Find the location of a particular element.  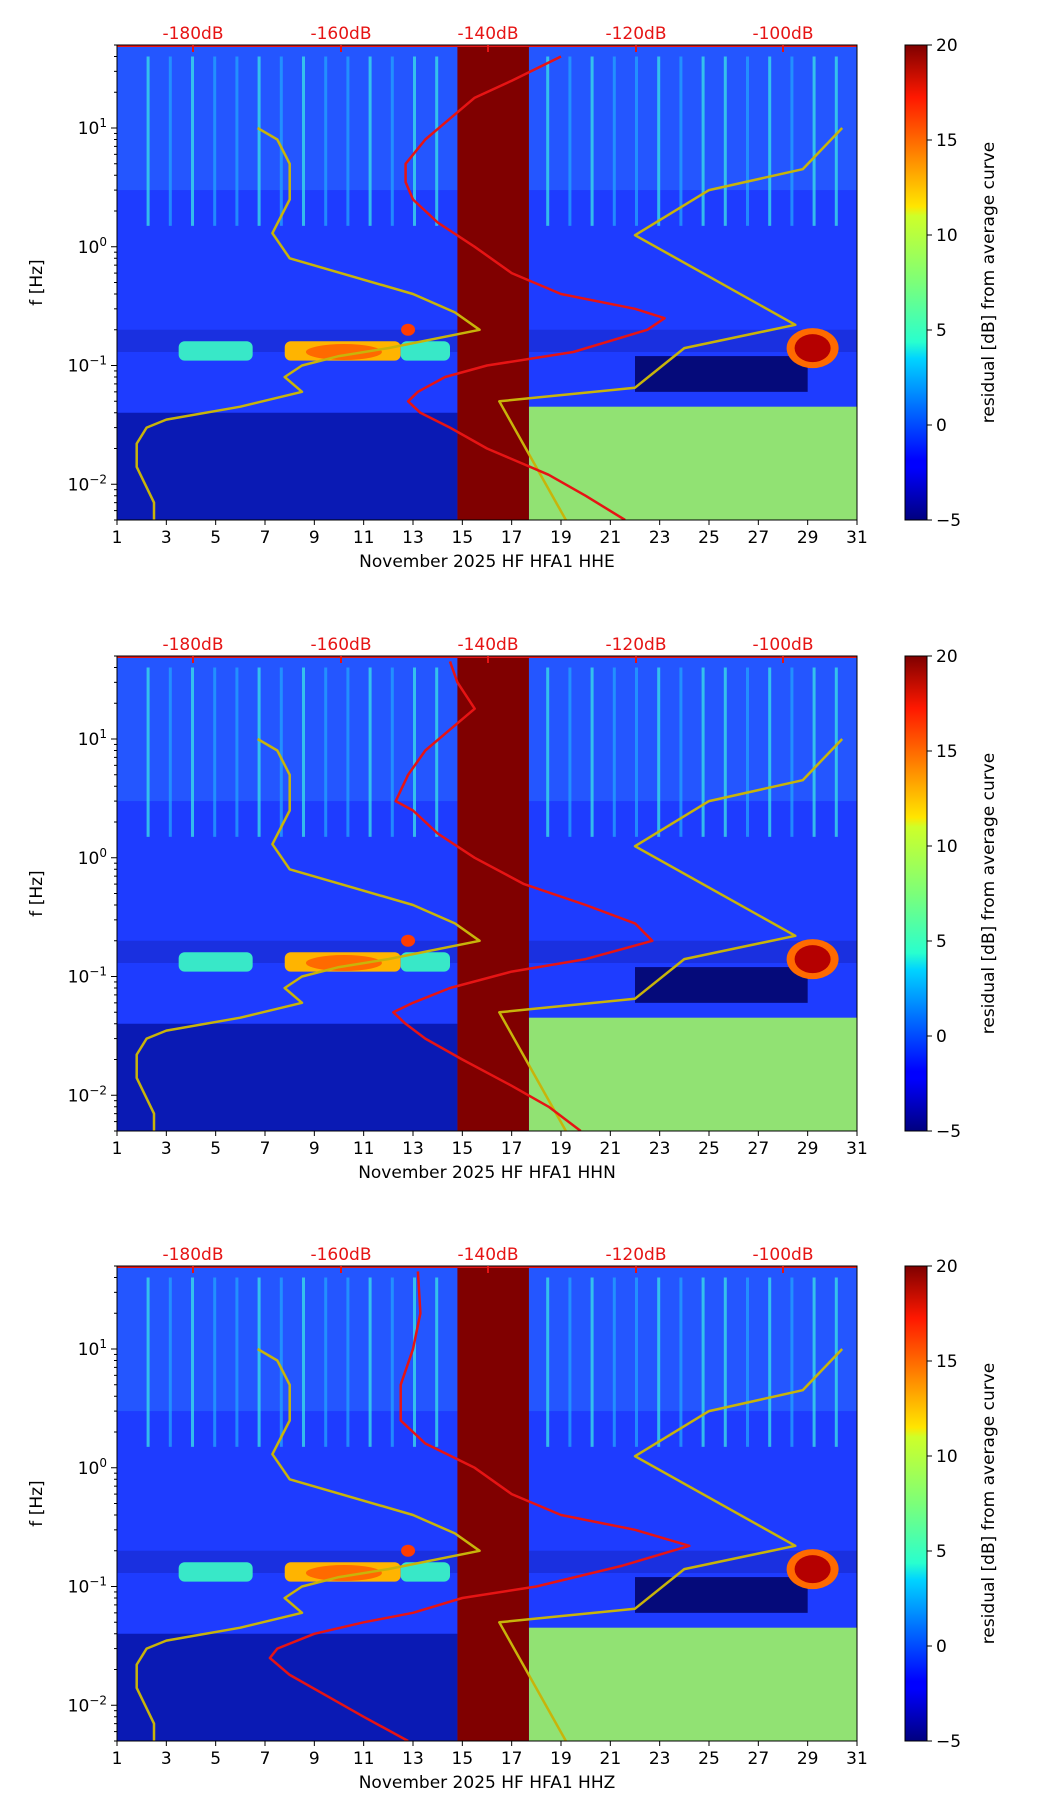

low-freq-quiet-region is located at coordinates (287, 466).